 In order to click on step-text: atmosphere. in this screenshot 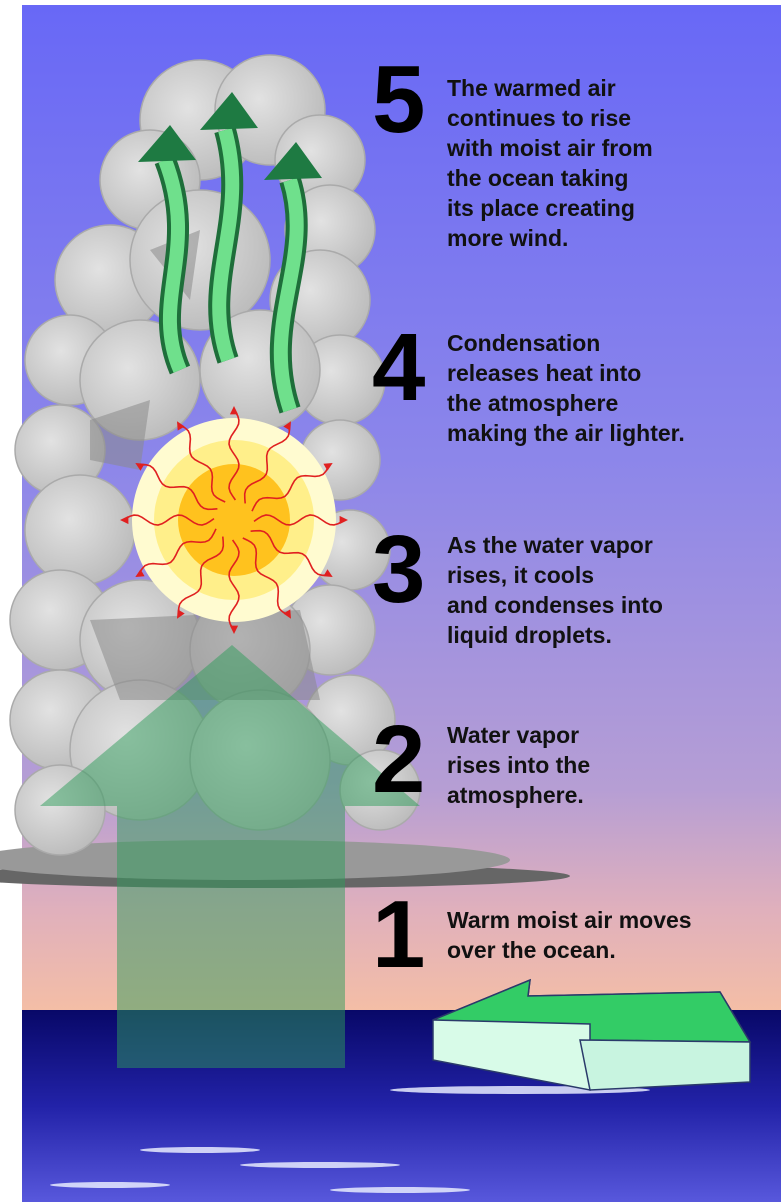, I will do `click(515, 795)`.